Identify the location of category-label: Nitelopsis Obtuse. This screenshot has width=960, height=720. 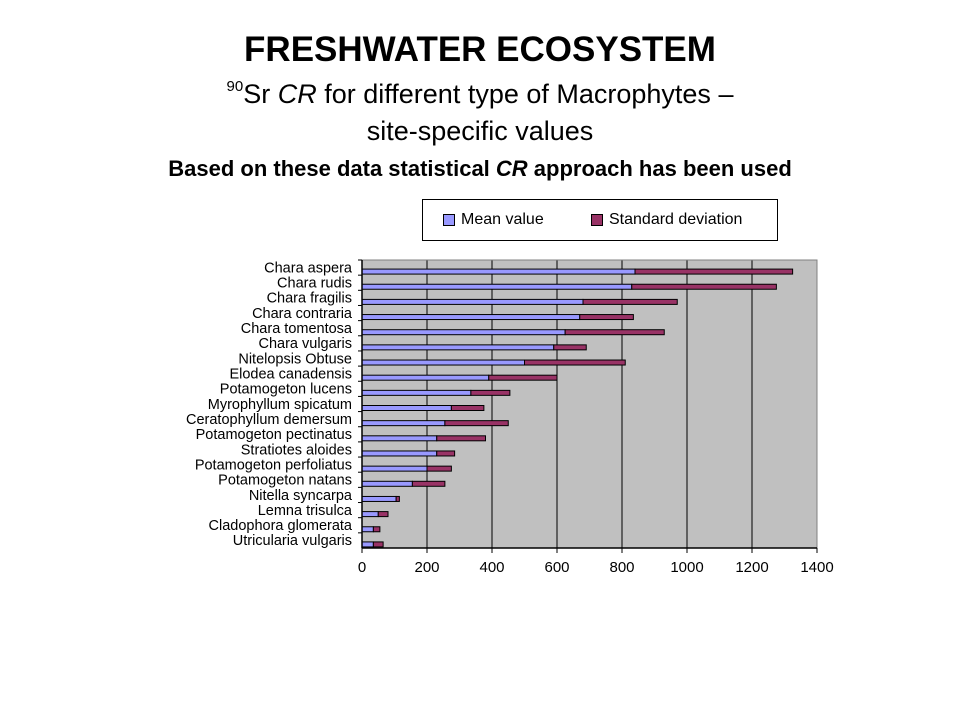
(295, 359).